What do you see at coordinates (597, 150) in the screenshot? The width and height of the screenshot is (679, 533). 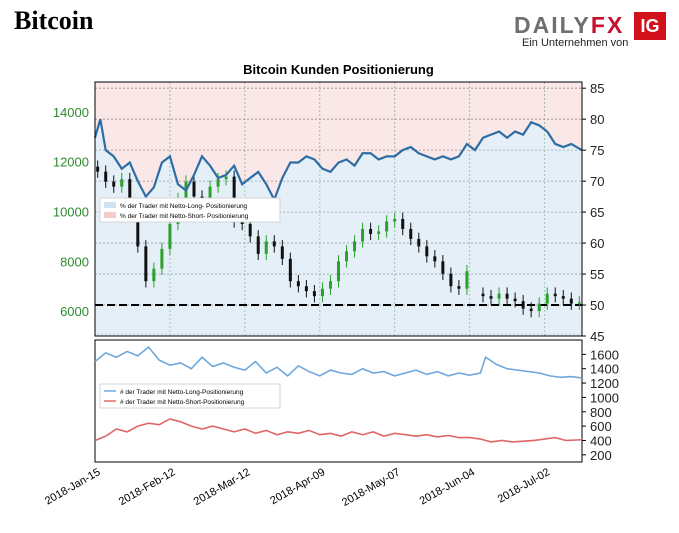 I see `right-axis-label: 75` at bounding box center [597, 150].